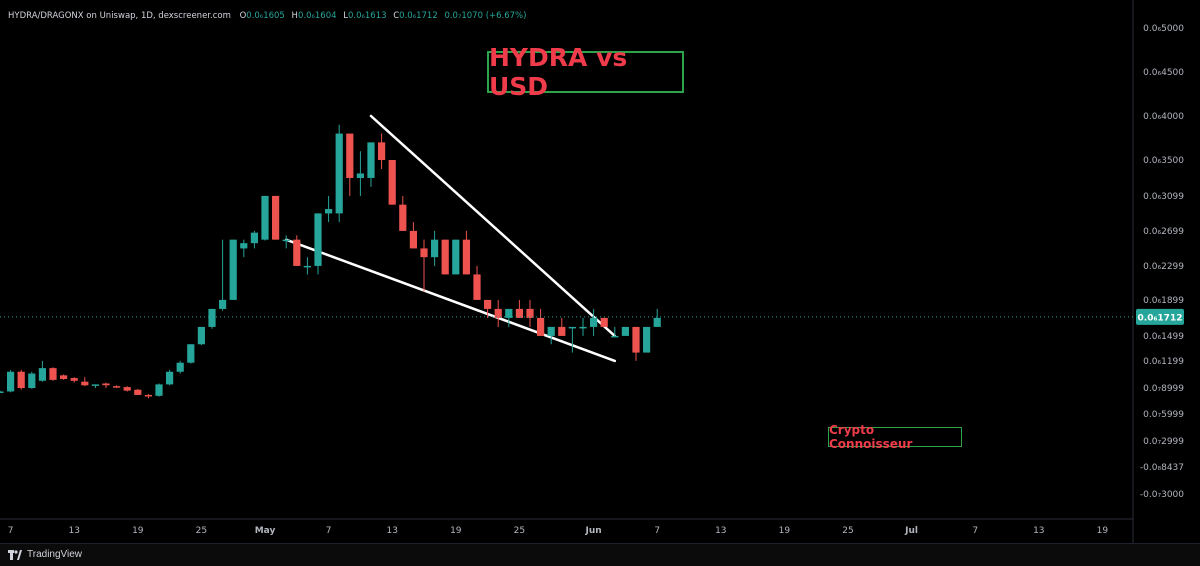  Describe the element at coordinates (600, 554) in the screenshot. I see `footer-bar: TradingView` at that location.